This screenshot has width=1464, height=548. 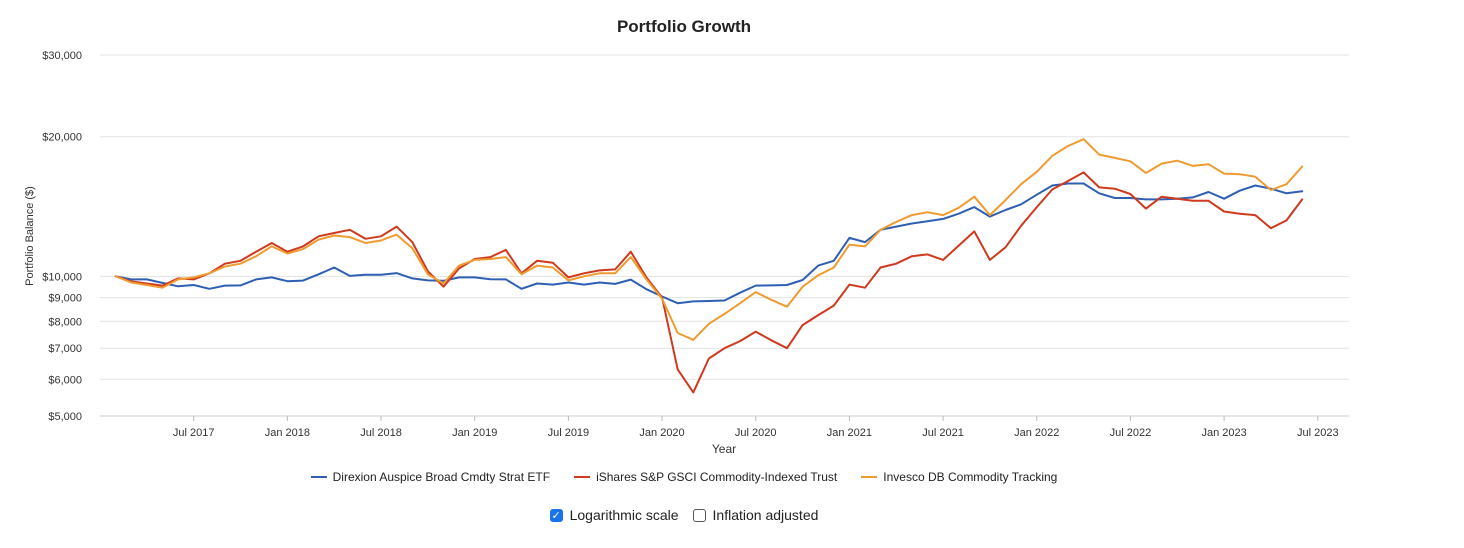 I want to click on x-tick-label: Jul 2020, so click(x=756, y=433).